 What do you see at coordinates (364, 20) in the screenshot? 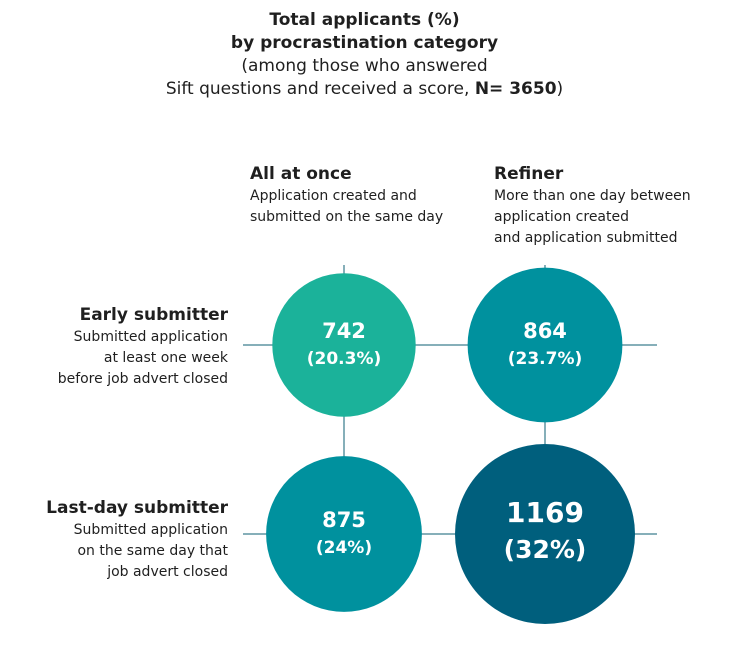
I see `title-line-1: Total applicants (%)` at bounding box center [364, 20].